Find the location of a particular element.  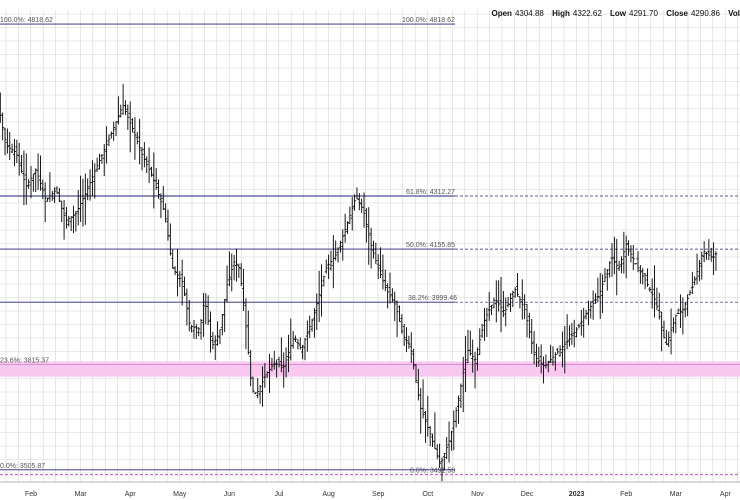

fib-level-label: 61.8%: 4312.27 is located at coordinates (430, 192).